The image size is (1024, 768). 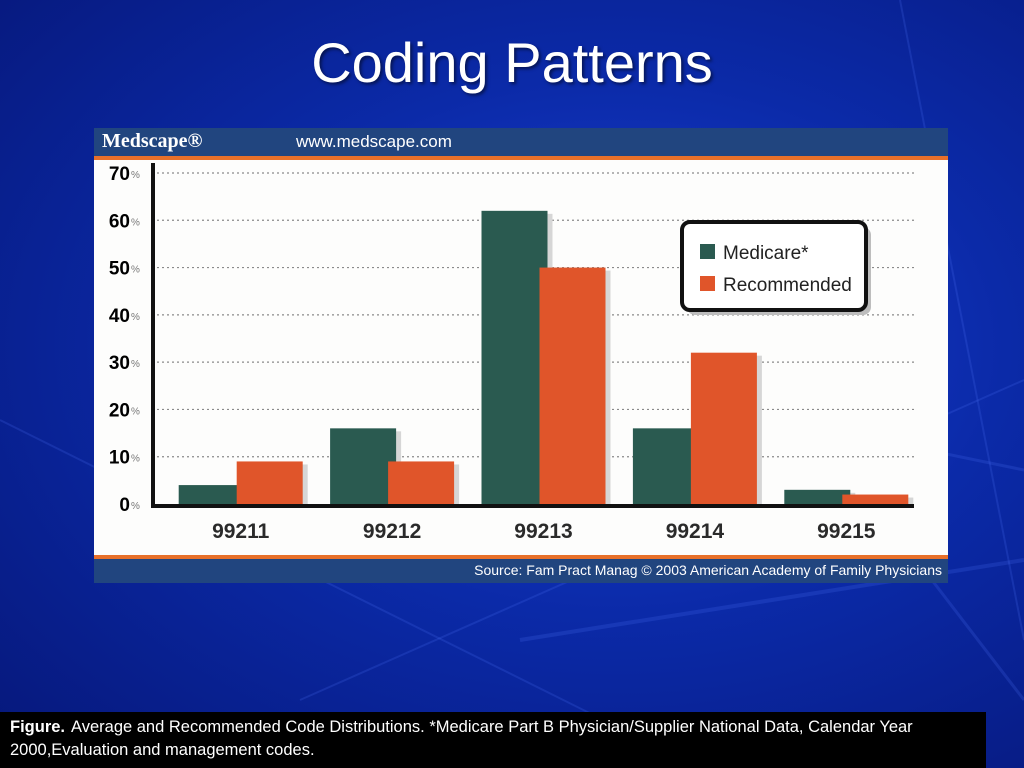 I want to click on panel-url: www.medscape.com, so click(x=374, y=141).